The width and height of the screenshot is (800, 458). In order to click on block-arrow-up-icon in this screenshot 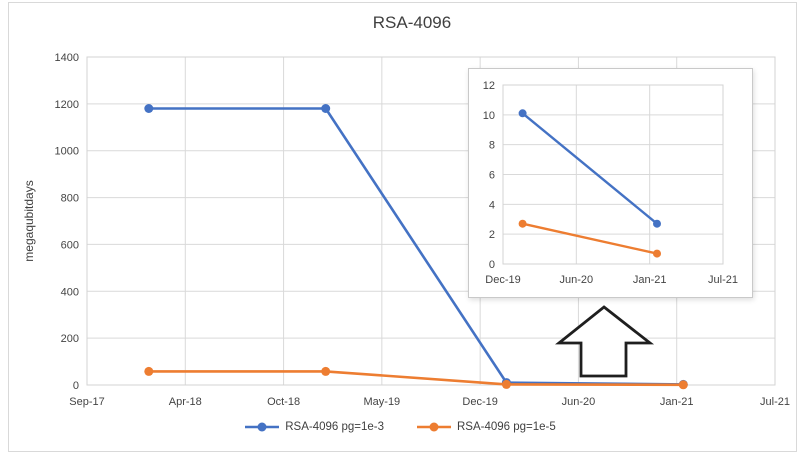, I will do `click(605, 341)`.